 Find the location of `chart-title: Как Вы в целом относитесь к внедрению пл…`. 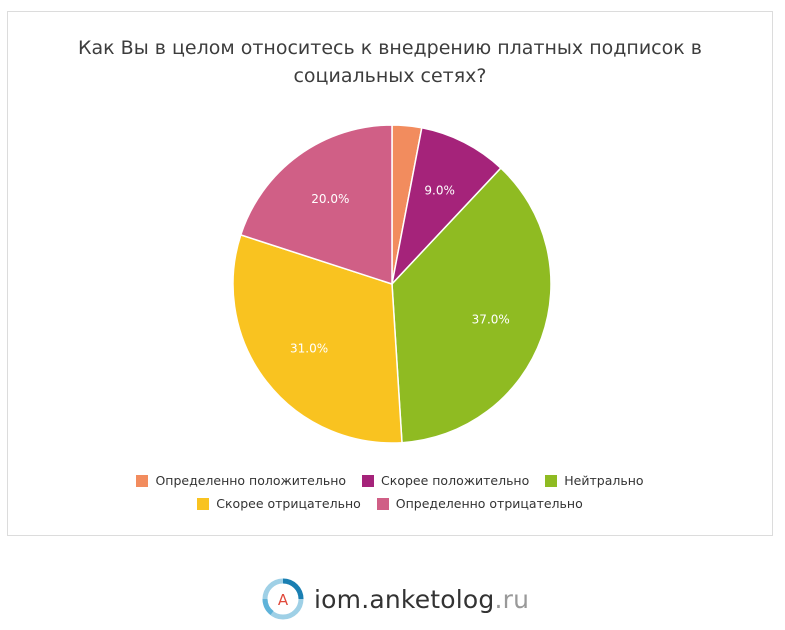

chart-title: Как Вы в целом относитесь к внедрению пл… is located at coordinates (390, 62).